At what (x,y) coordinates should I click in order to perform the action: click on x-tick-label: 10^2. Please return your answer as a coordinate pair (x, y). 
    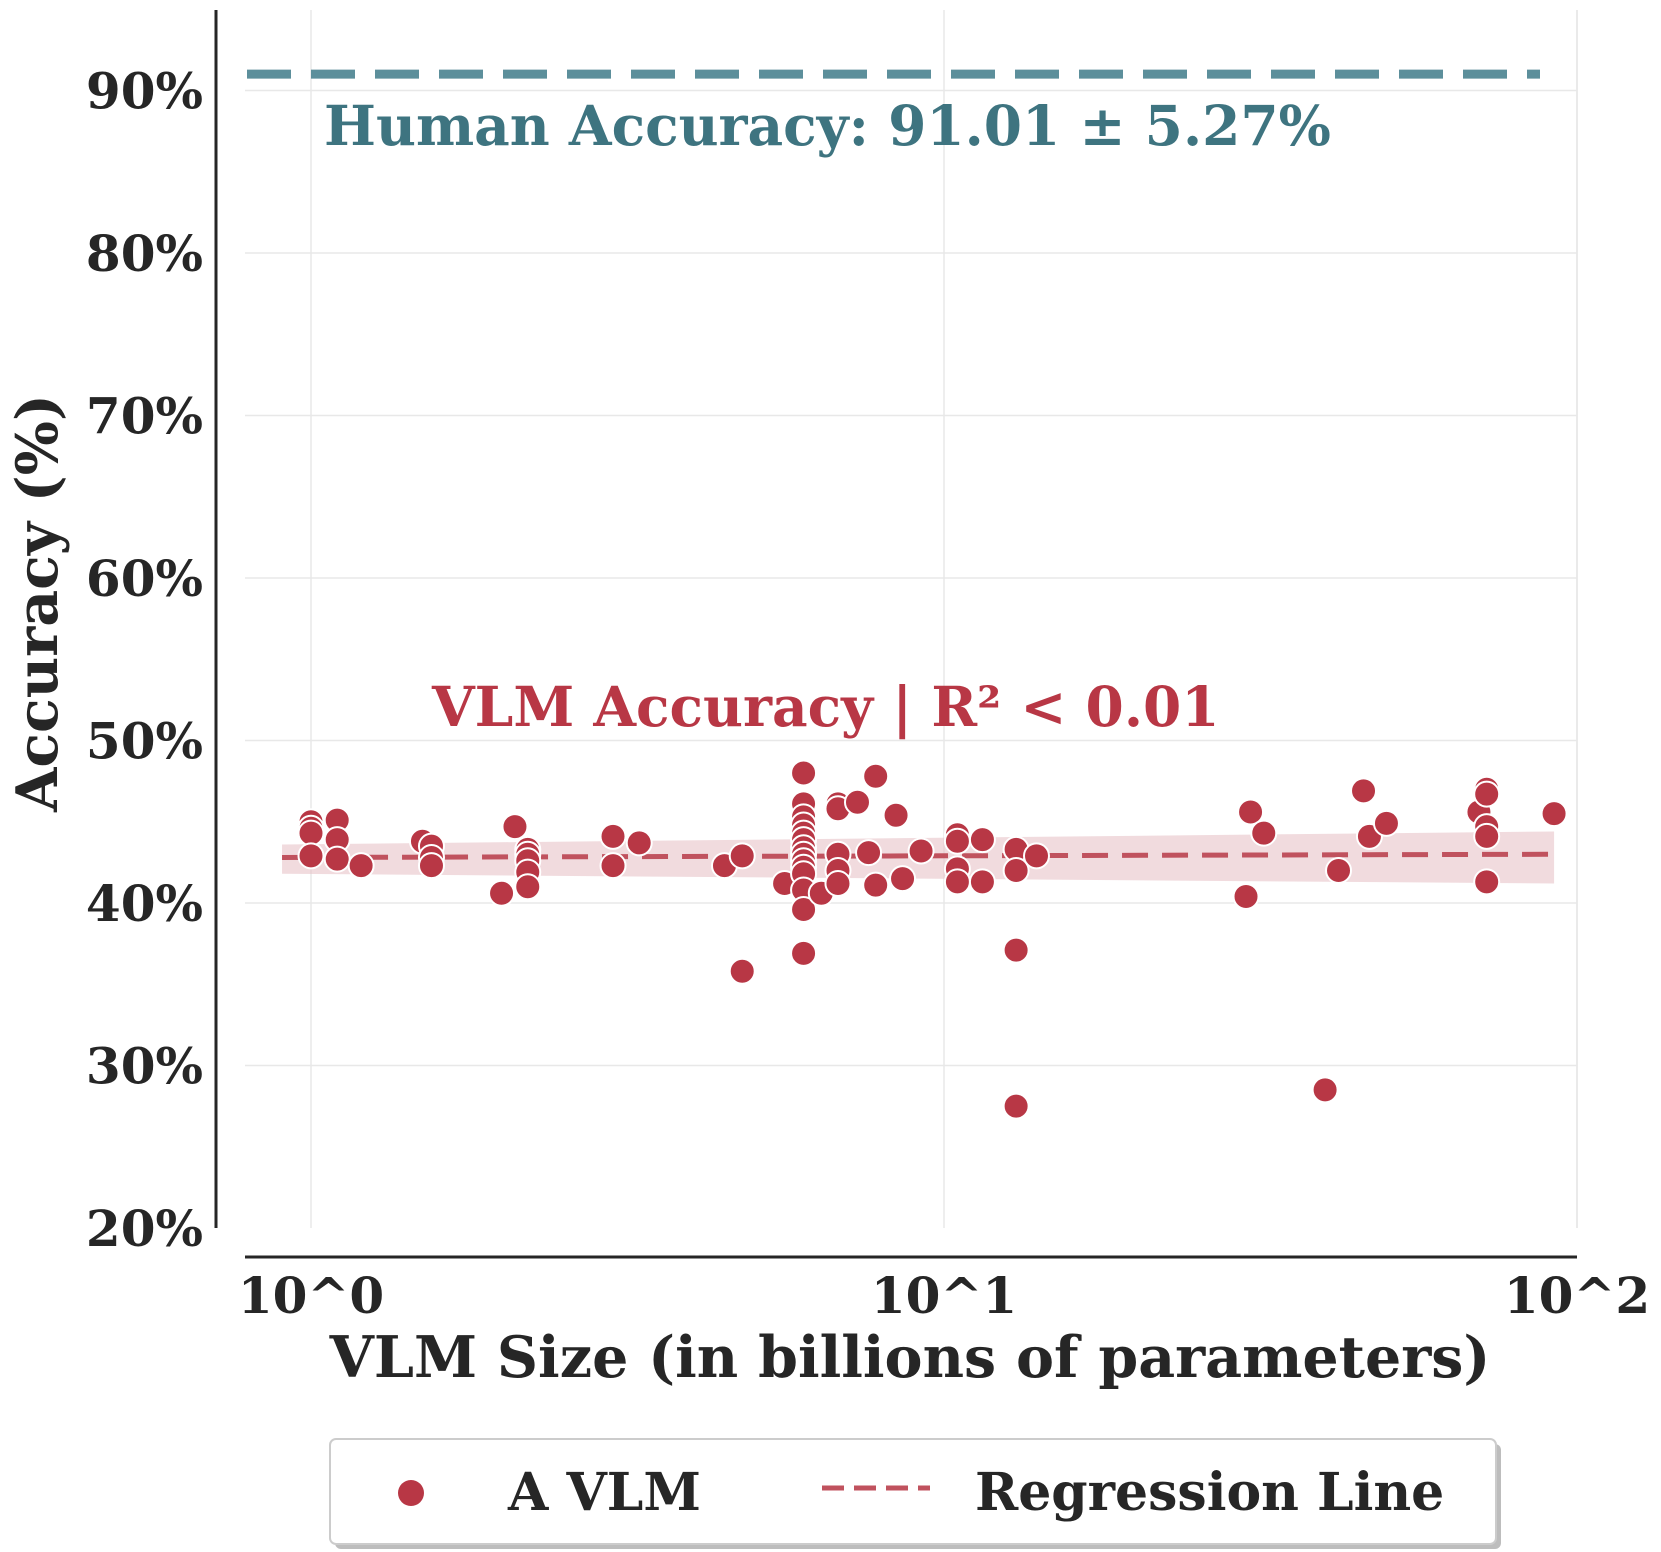
    Looking at the image, I should click on (1577, 1295).